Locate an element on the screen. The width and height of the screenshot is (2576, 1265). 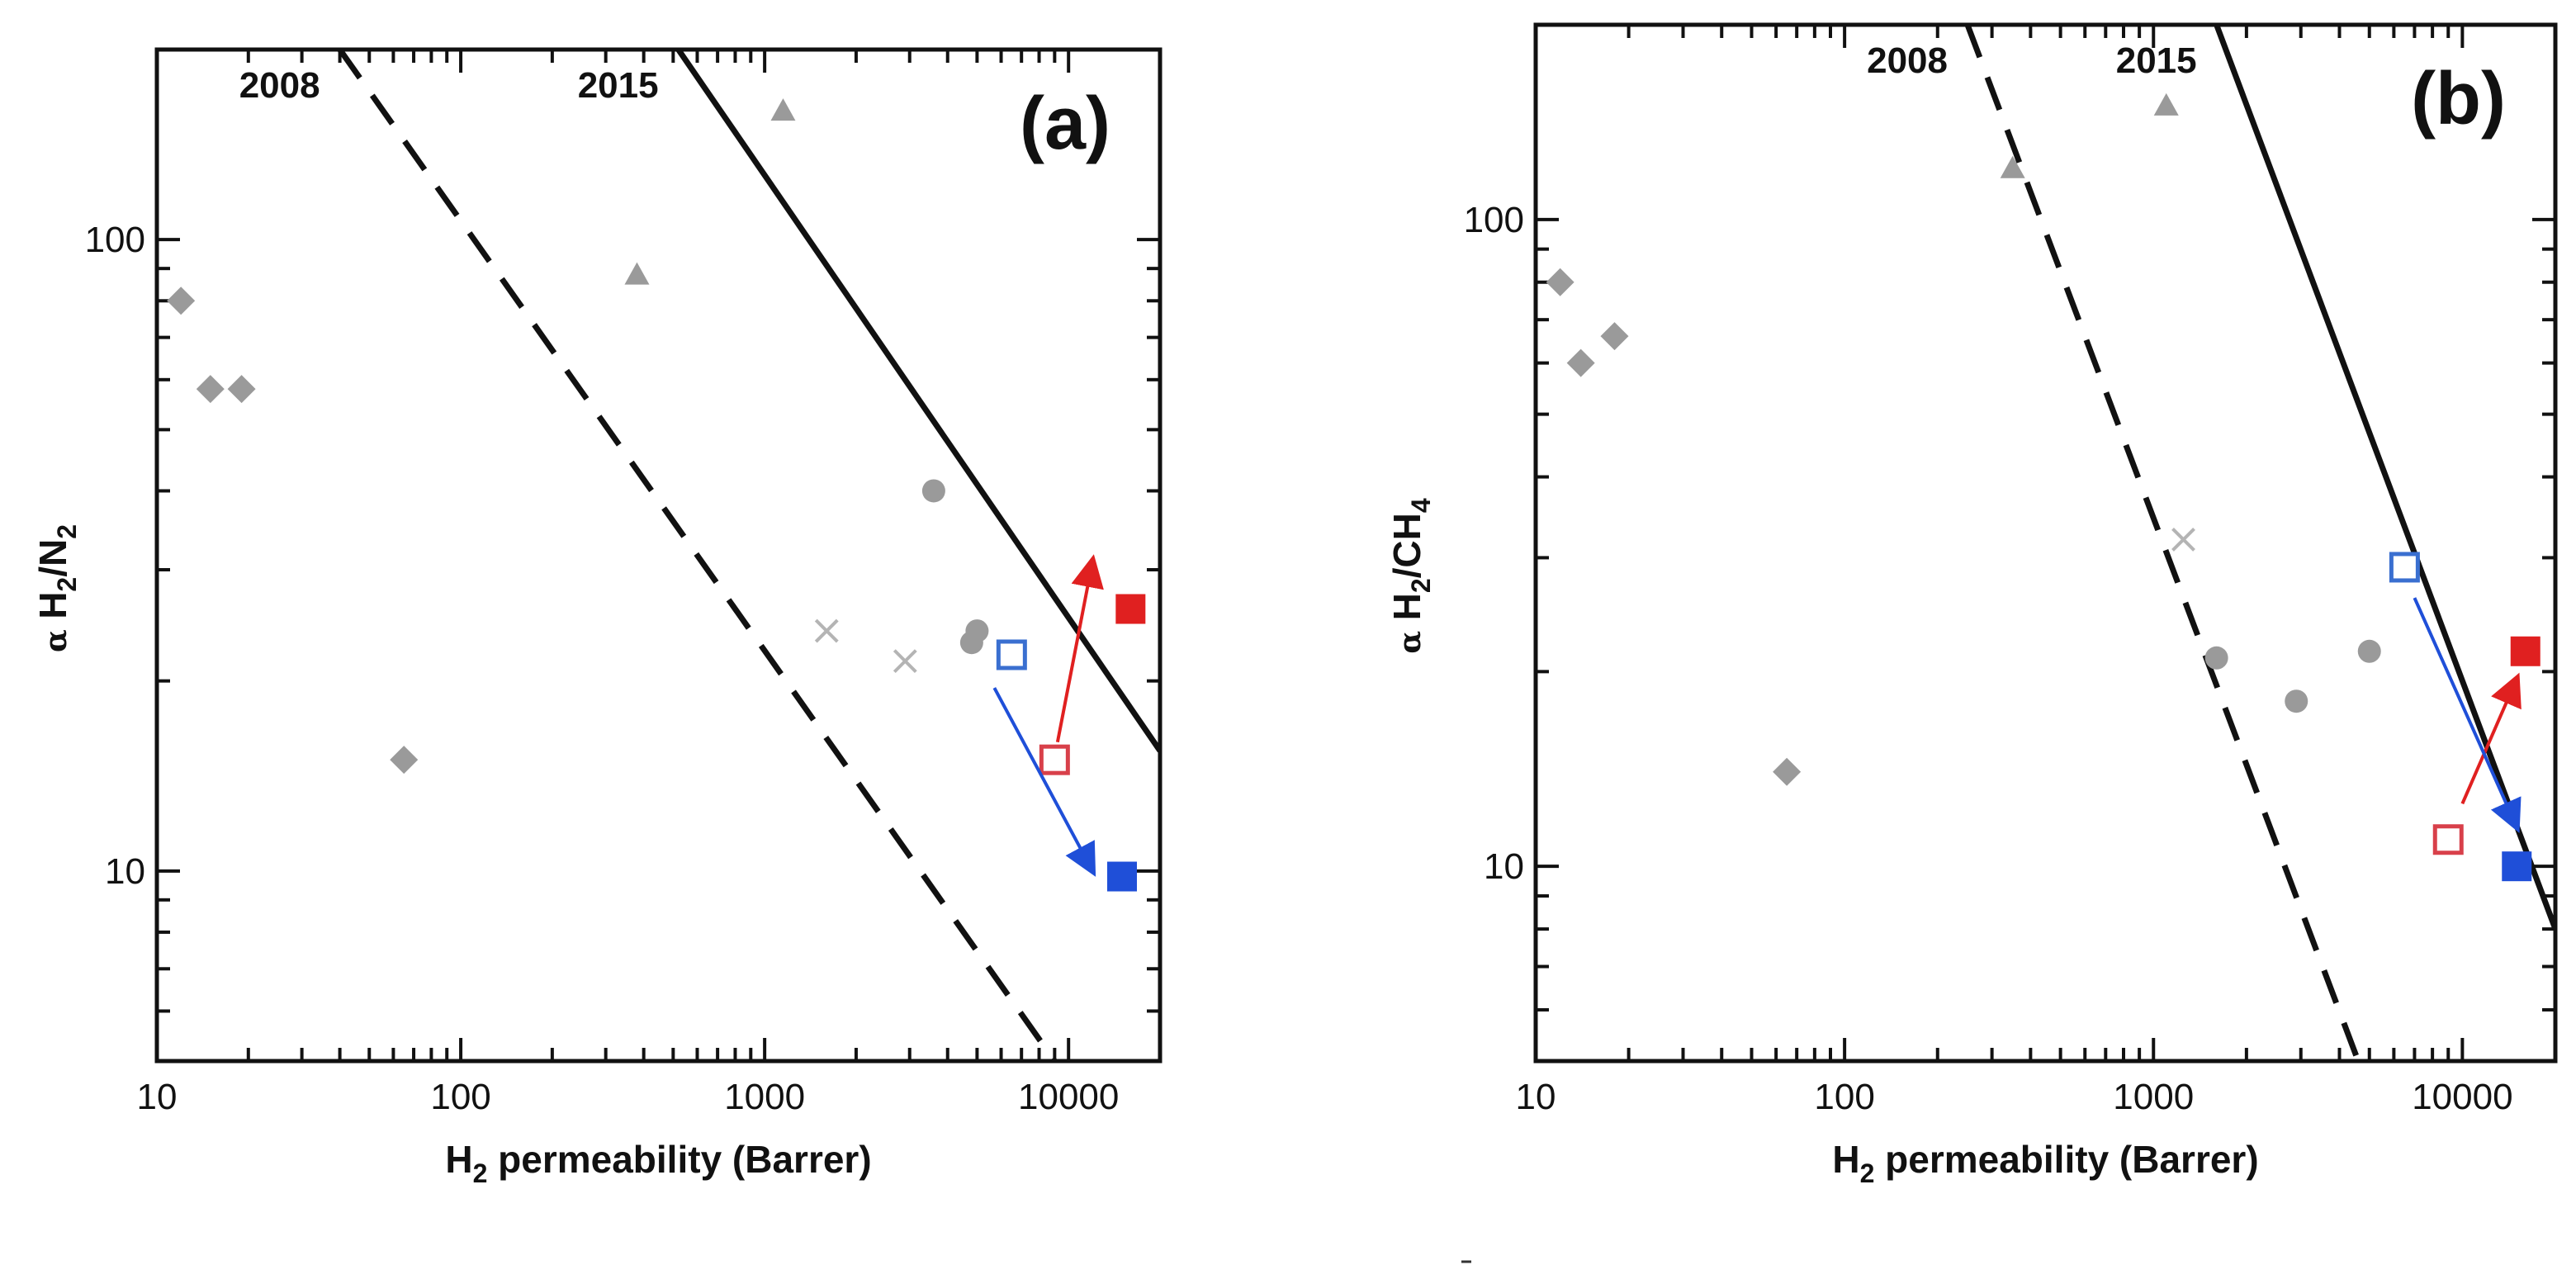
upper-bound-2008-line is located at coordinates (2162, 543).